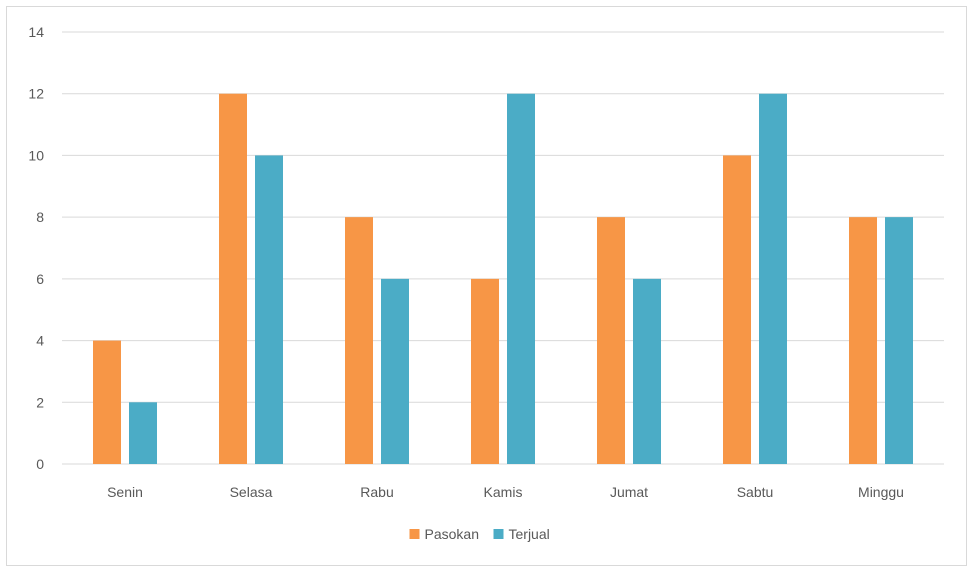 The image size is (975, 574). Describe the element at coordinates (107, 402) in the screenshot. I see `bar-pasokan-senin` at that location.